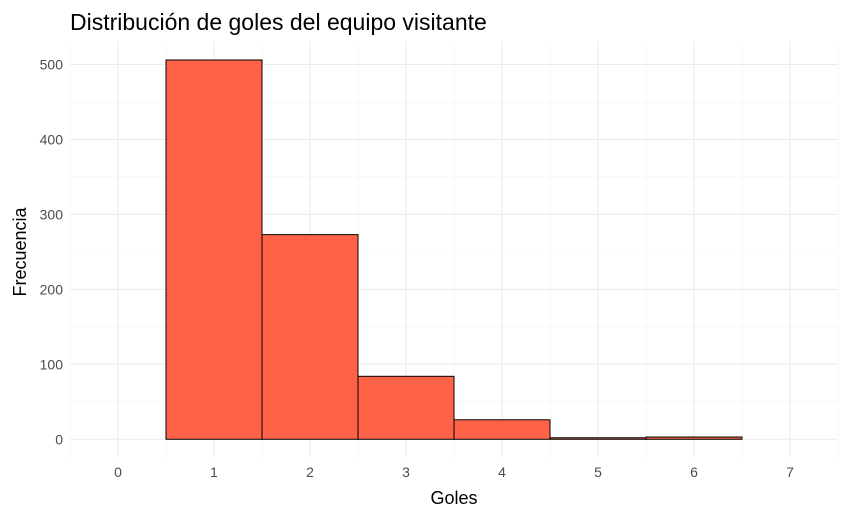 This screenshot has height=519, width=848. What do you see at coordinates (214, 472) in the screenshot?
I see `x-tick-label: 1` at bounding box center [214, 472].